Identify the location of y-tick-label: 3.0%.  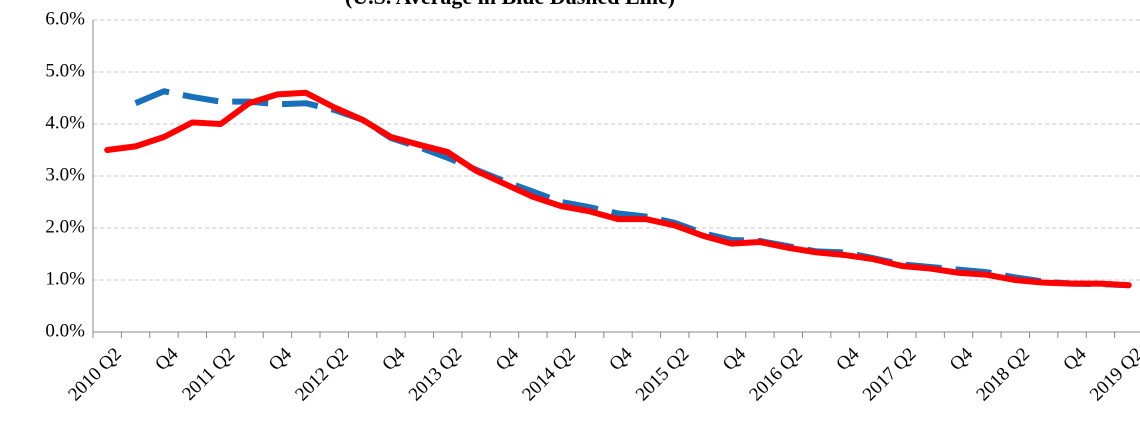
(65, 174).